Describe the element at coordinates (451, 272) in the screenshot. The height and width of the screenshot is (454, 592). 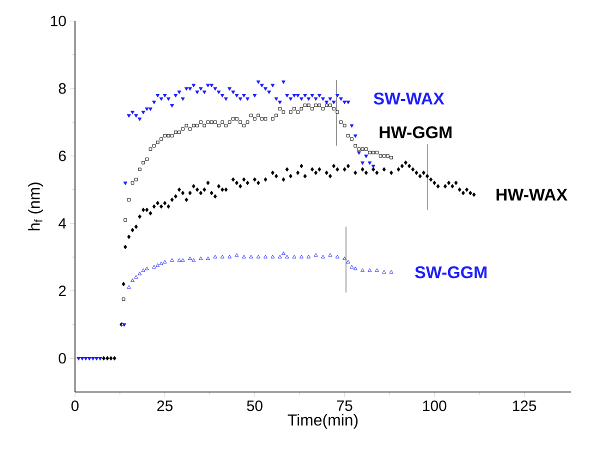
I see `series-label: SW-GGM` at that location.